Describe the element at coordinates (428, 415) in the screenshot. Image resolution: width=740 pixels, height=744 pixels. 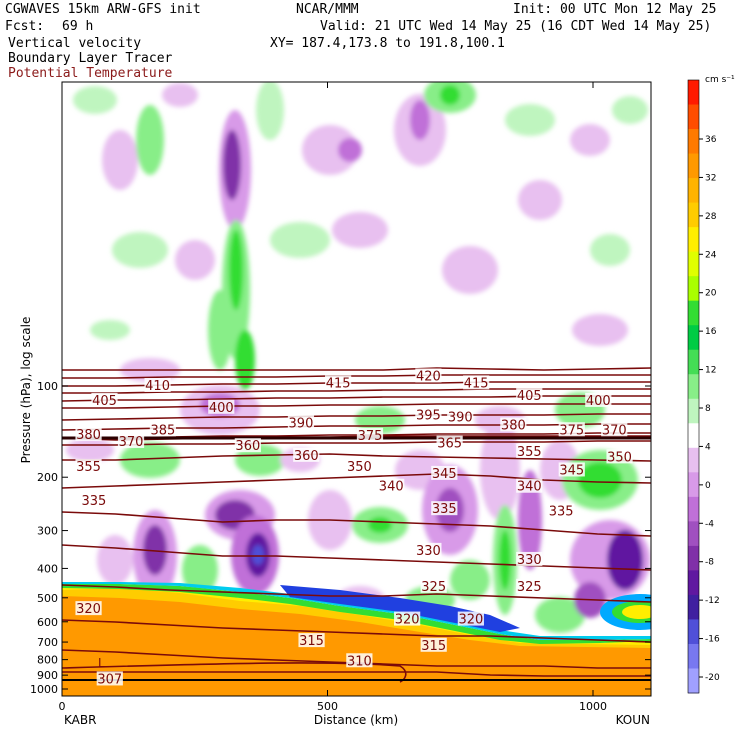
I see `theta-label: 395` at that location.